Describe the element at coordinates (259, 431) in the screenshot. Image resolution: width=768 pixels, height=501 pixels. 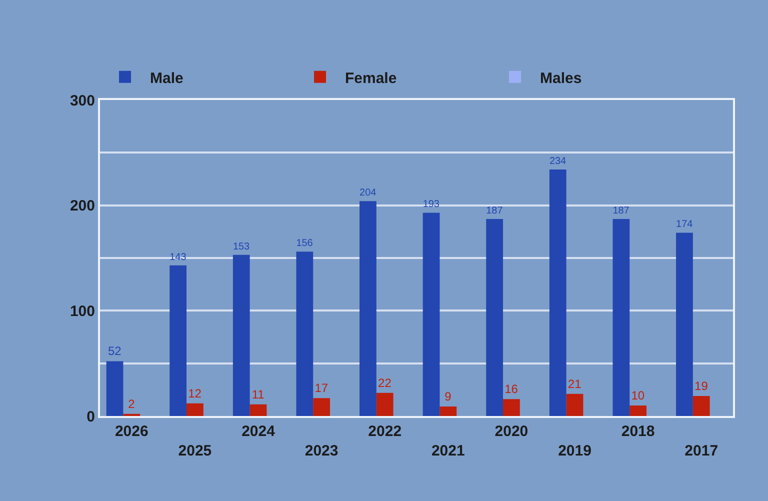
I see `x-tick-label: 2024` at that location.